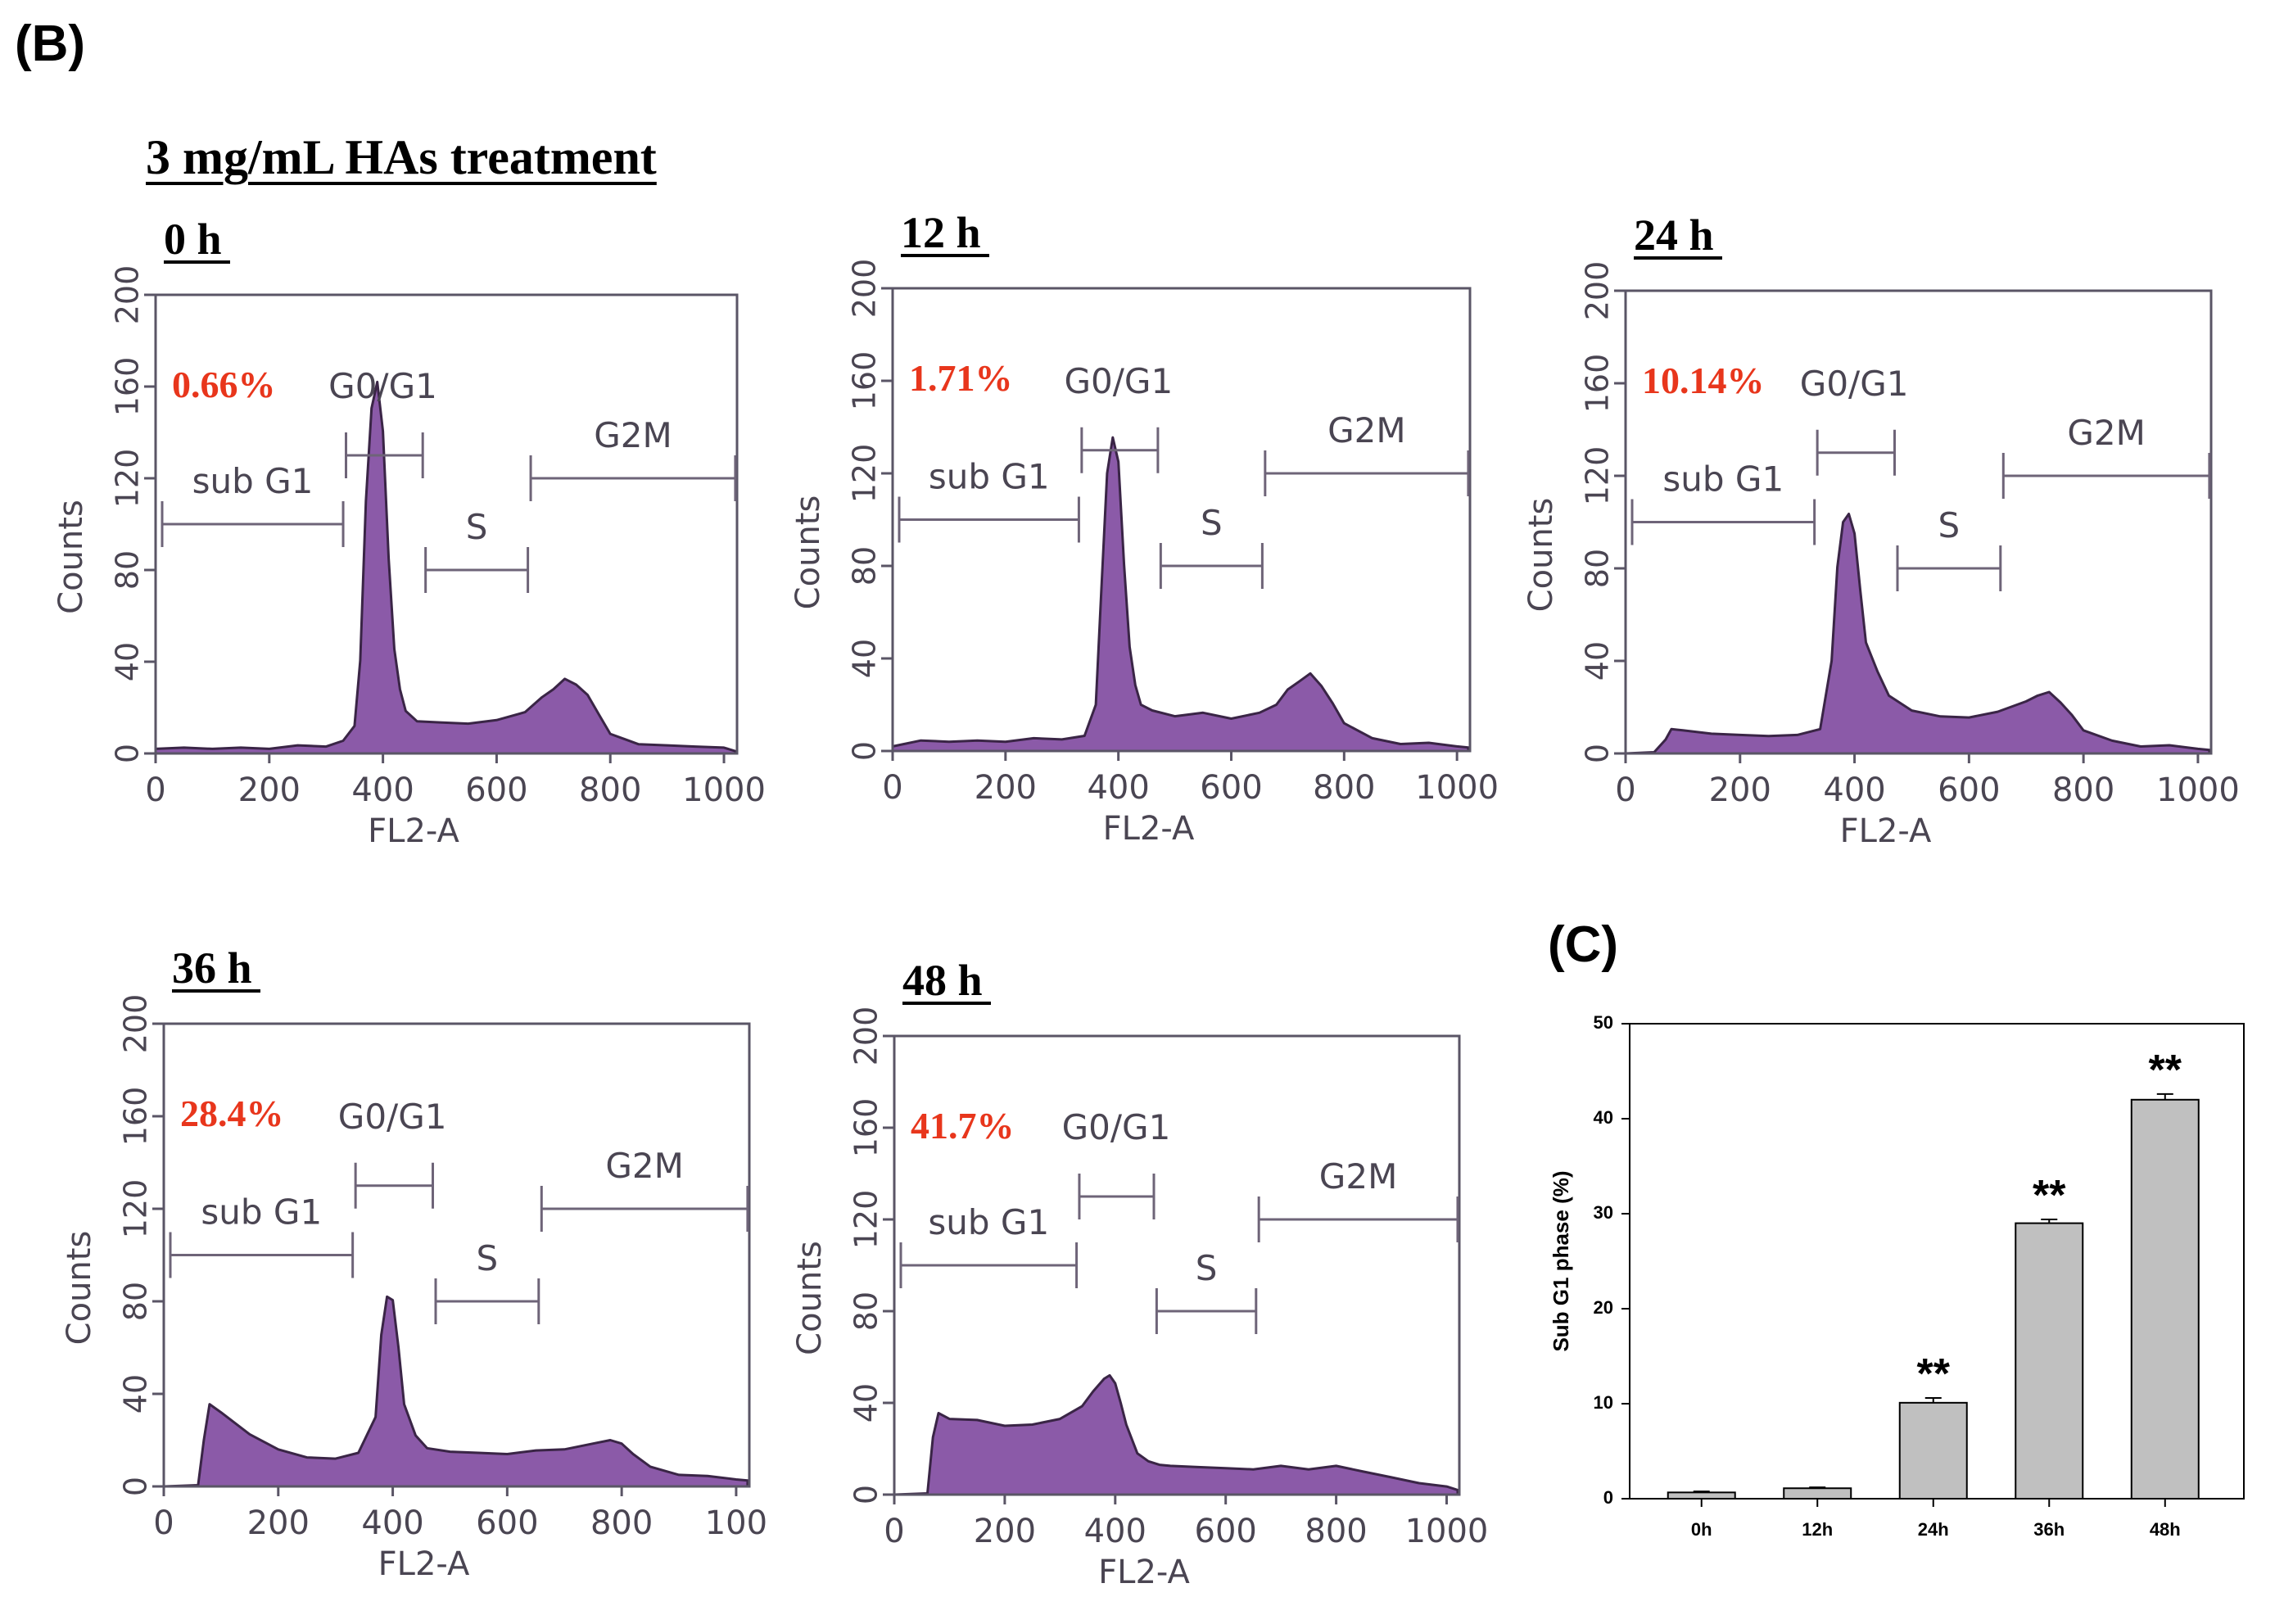 This screenshot has width=2293, height=1624. I want to click on subg1-percent-label: 10.14%, so click(1703, 380).